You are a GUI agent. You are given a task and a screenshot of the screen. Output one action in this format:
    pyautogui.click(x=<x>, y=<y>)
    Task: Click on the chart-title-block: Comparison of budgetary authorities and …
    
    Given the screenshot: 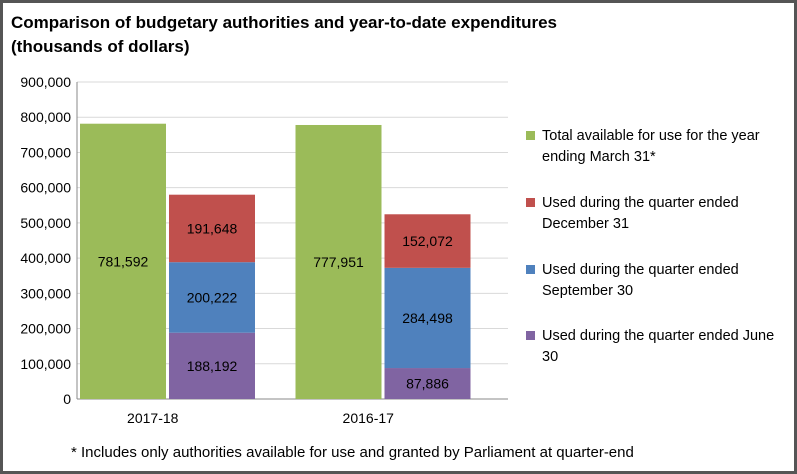 What is the action you would take?
    pyautogui.click(x=284, y=35)
    